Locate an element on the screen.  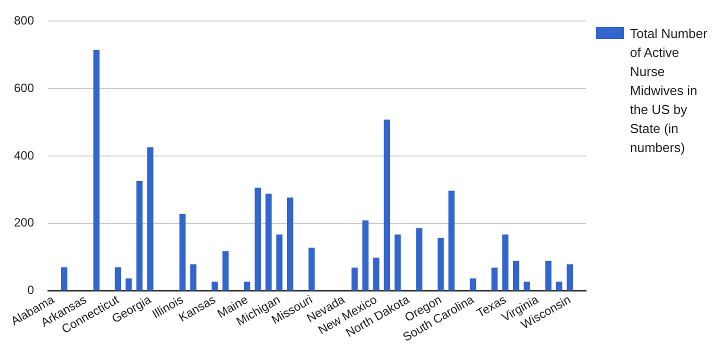
y-tick-label: 400 is located at coordinates (24, 155).